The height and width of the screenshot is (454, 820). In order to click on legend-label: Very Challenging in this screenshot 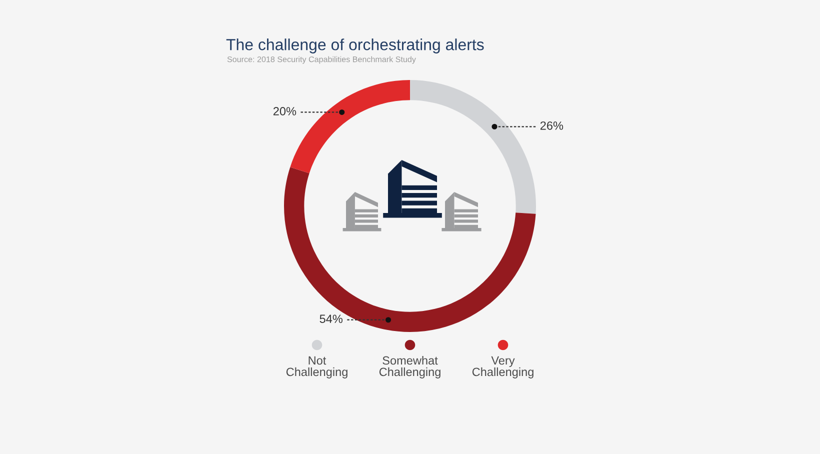, I will do `click(503, 367)`.